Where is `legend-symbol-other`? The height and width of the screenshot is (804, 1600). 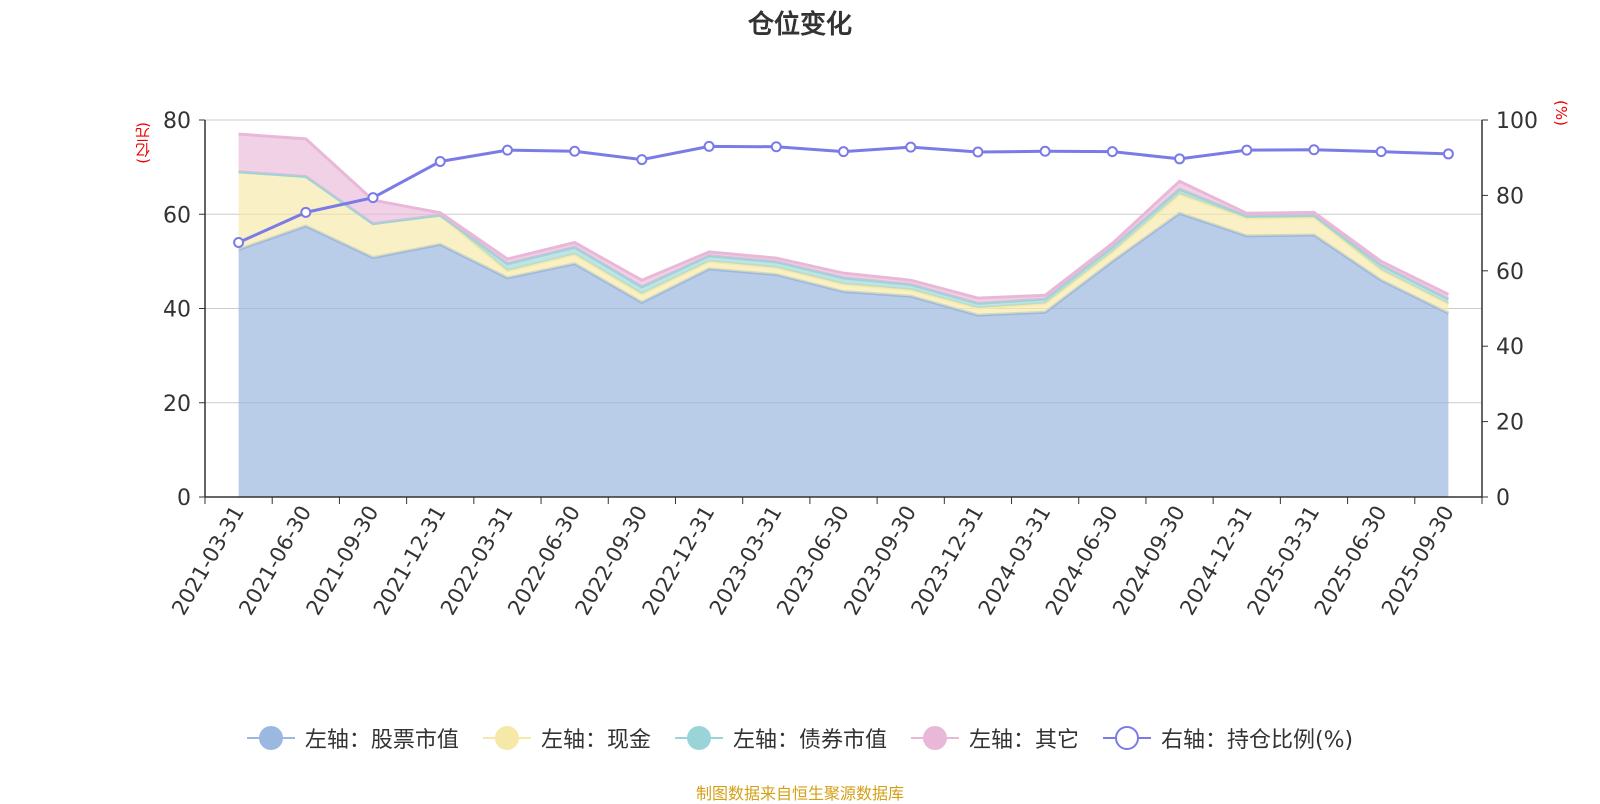
legend-symbol-other is located at coordinates (934, 738).